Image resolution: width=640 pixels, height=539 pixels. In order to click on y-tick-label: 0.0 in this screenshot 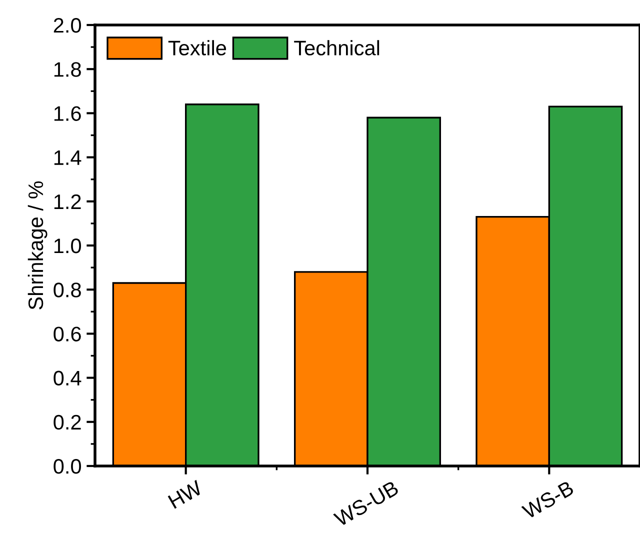, I will do `click(67, 466)`.